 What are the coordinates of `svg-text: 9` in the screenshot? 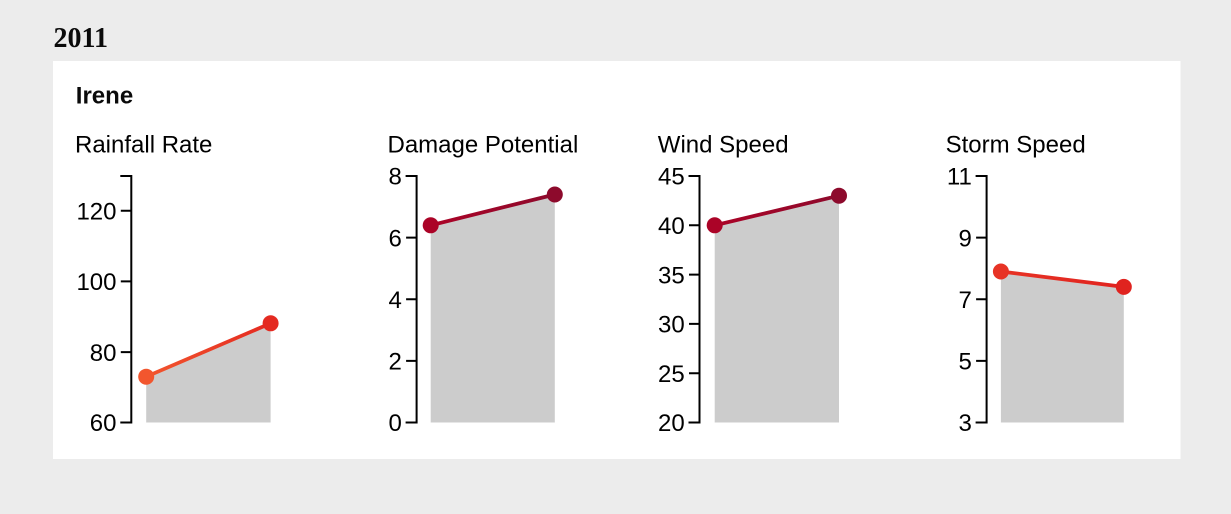 It's located at (964, 238).